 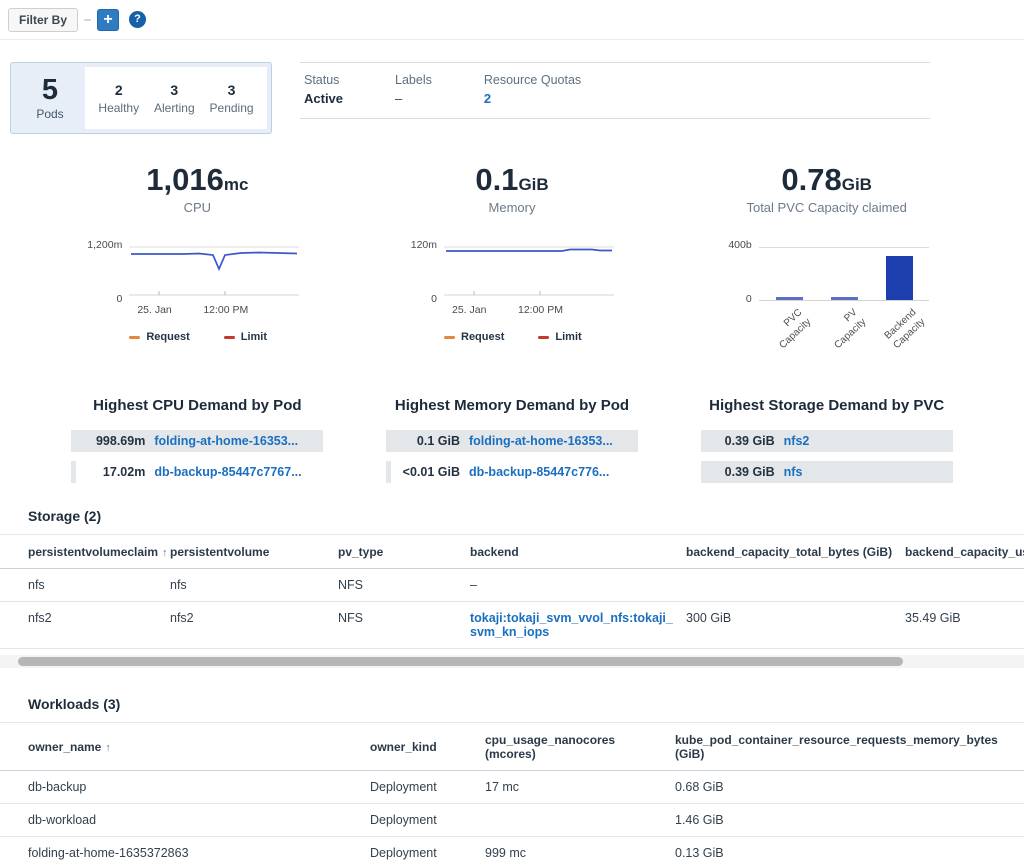 What do you see at coordinates (529, 270) in the screenshot?
I see `memory-line-plot` at bounding box center [529, 270].